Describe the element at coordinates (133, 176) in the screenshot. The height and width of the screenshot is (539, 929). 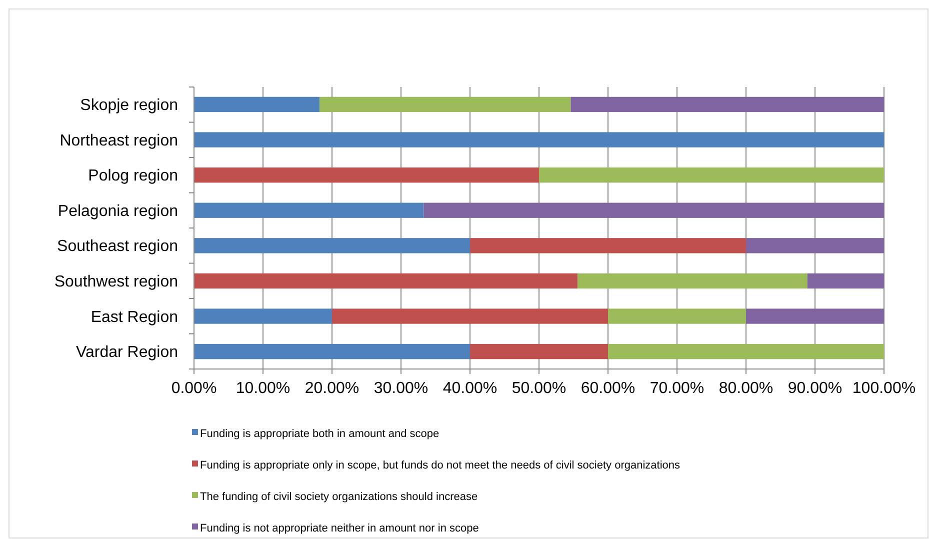
I see `y-tick-label: Polog region` at that location.